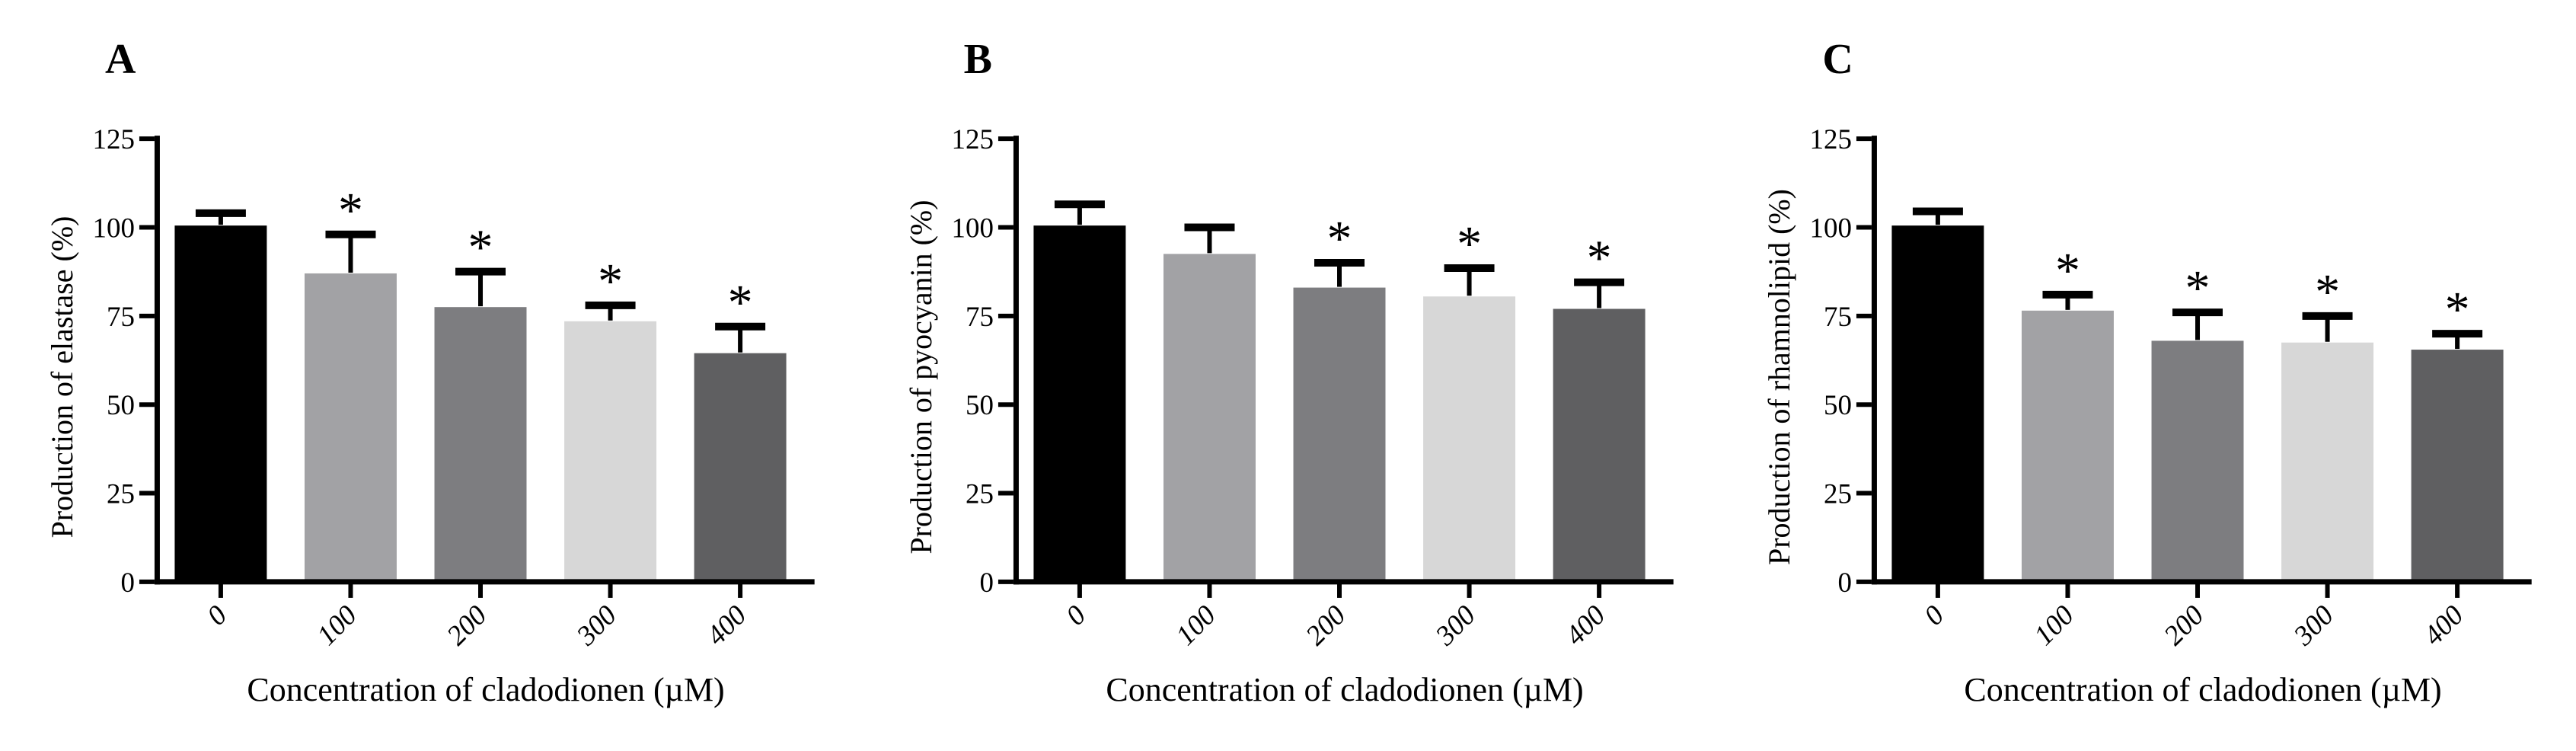 Image resolution: width=2576 pixels, height=751 pixels. What do you see at coordinates (978, 59) in the screenshot?
I see `panel-label-b: B` at bounding box center [978, 59].